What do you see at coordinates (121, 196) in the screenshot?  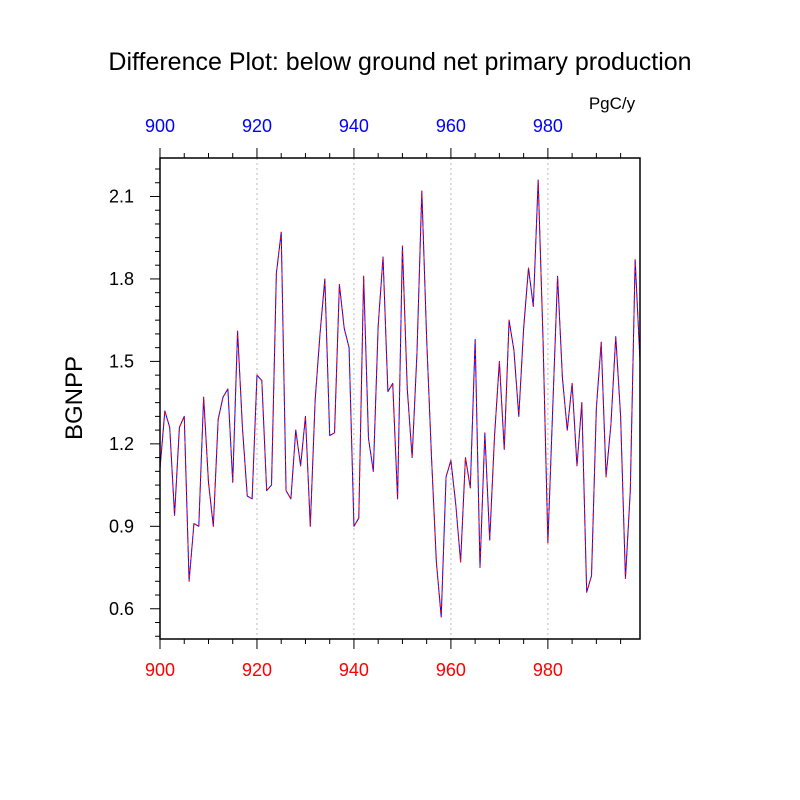 I see `y-axis-tick-label: 2.1` at bounding box center [121, 196].